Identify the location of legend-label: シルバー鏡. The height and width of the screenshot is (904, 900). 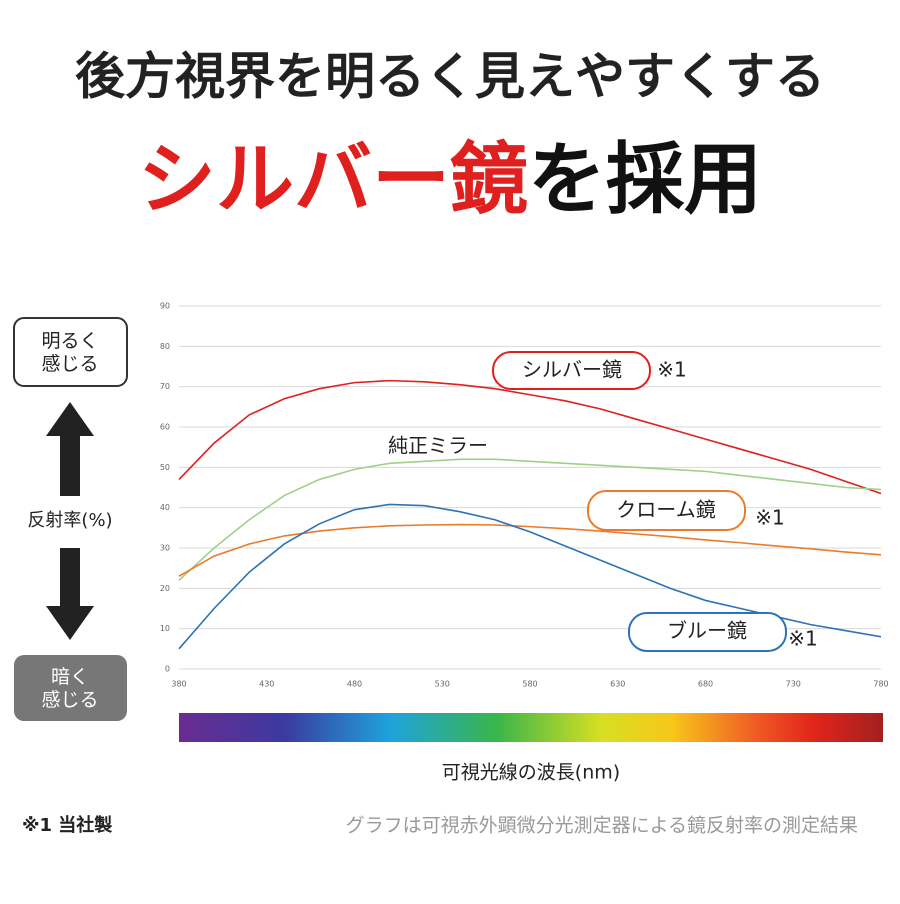
(572, 370).